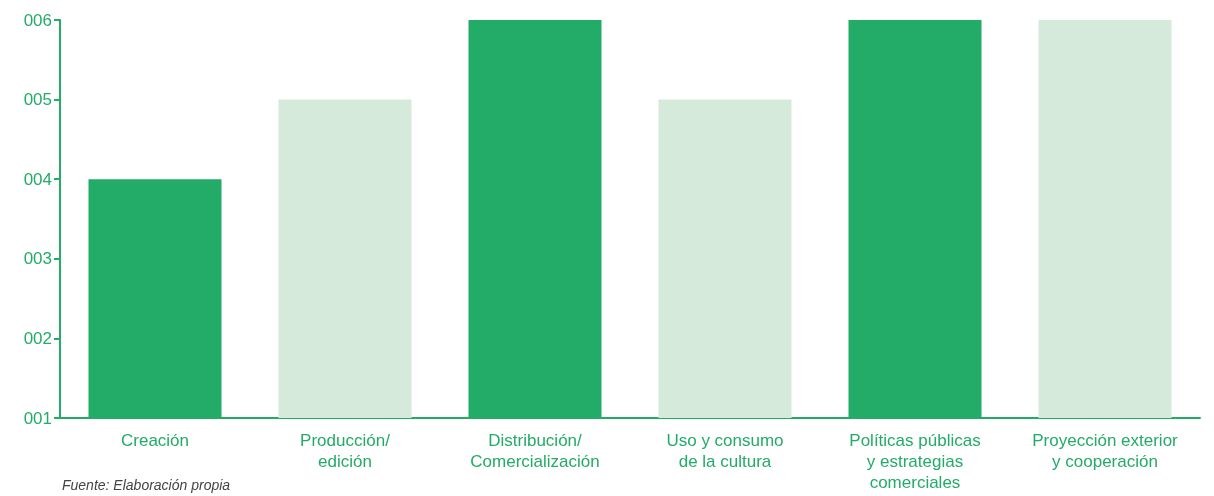 The image size is (1214, 496). What do you see at coordinates (535, 451) in the screenshot?
I see `x-tick-label: Distribución/ Comercialización` at bounding box center [535, 451].